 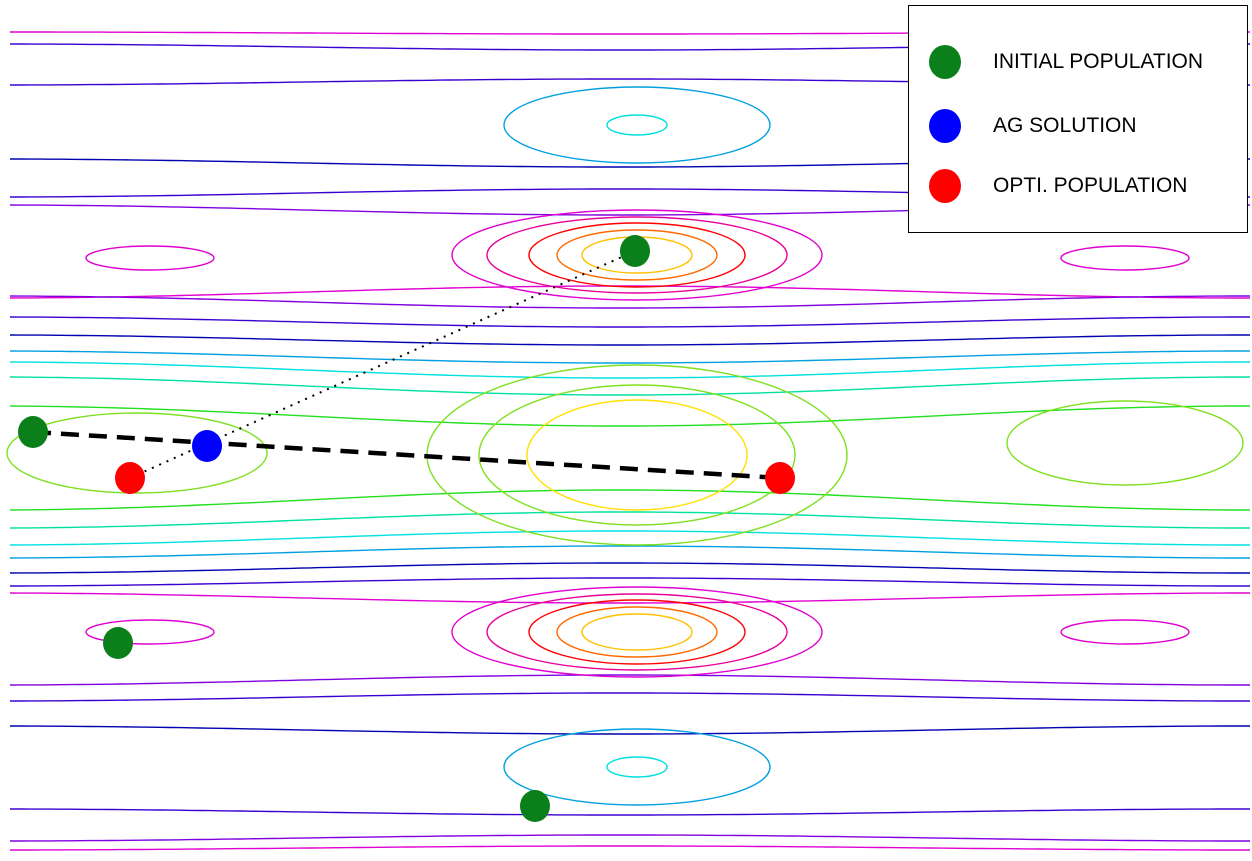 What do you see at coordinates (1098, 61) in the screenshot?
I see `legend-label: INITIAL POPULATION` at bounding box center [1098, 61].